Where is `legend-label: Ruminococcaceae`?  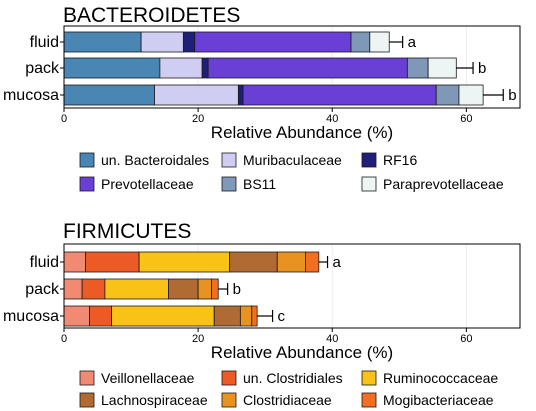
legend-label: Ruminococcaceae is located at coordinates (440, 378).